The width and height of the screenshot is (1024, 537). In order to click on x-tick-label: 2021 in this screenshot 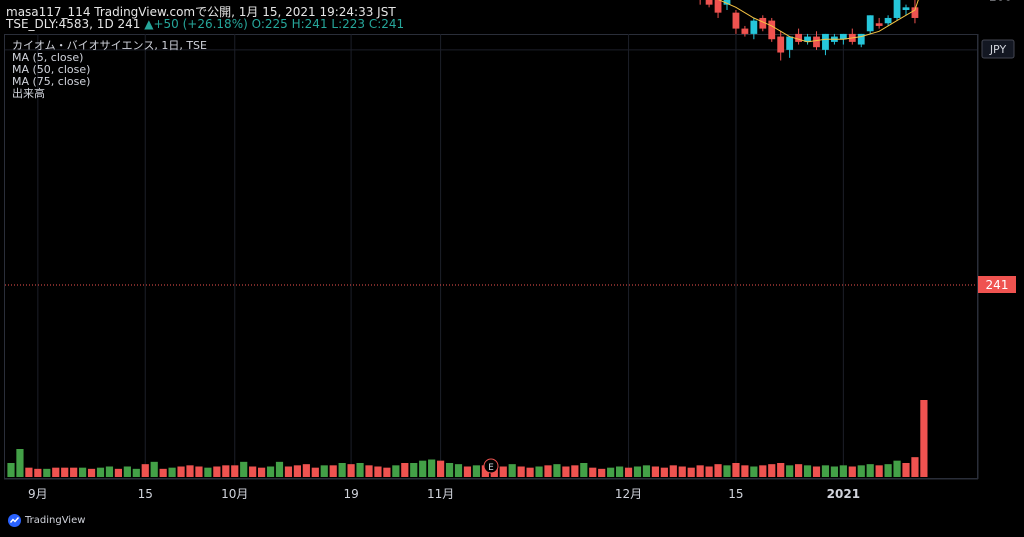, I will do `click(843, 494)`.